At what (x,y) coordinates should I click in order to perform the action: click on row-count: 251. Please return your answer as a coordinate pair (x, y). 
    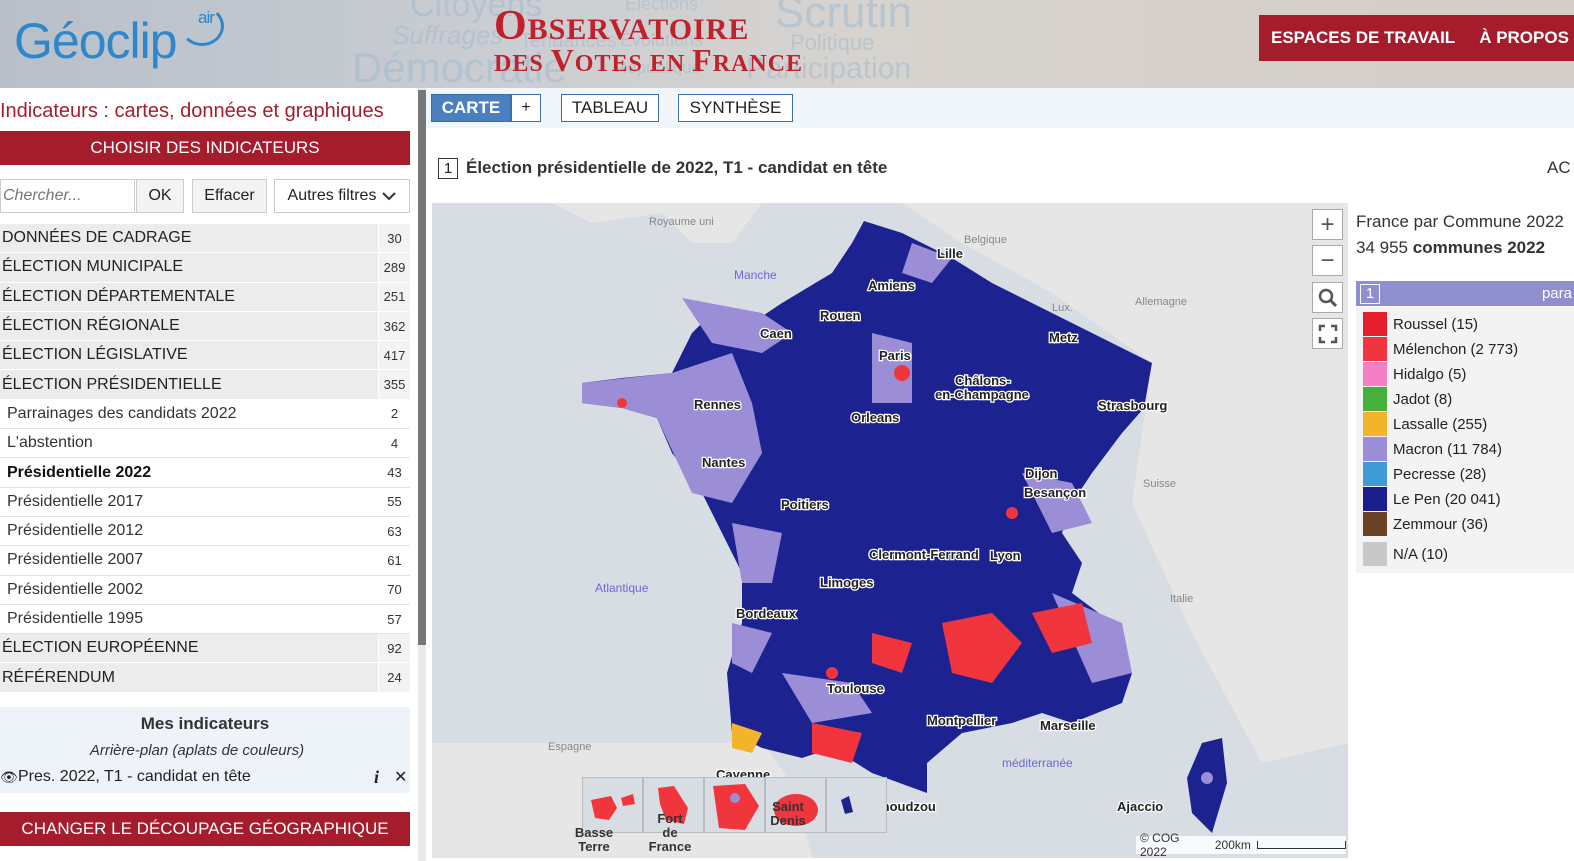
    Looking at the image, I should click on (394, 296).